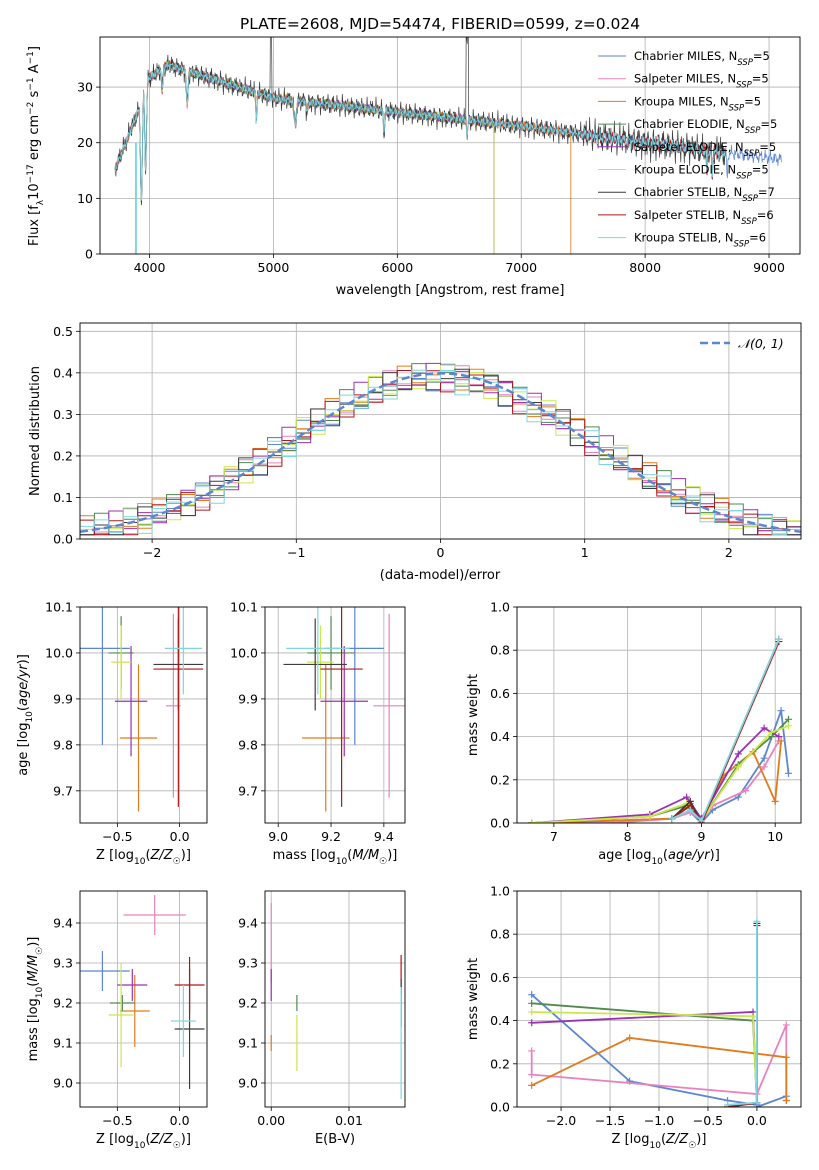  What do you see at coordinates (365, 855) in the screenshot?
I see `label-part: M/M` at bounding box center [365, 855].